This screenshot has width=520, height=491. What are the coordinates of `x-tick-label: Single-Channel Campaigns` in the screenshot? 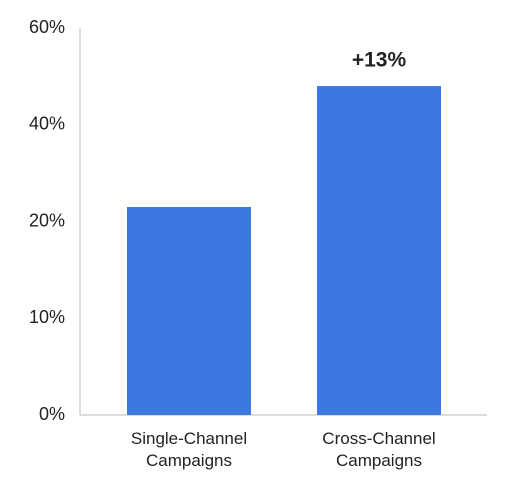 It's located at (189, 449).